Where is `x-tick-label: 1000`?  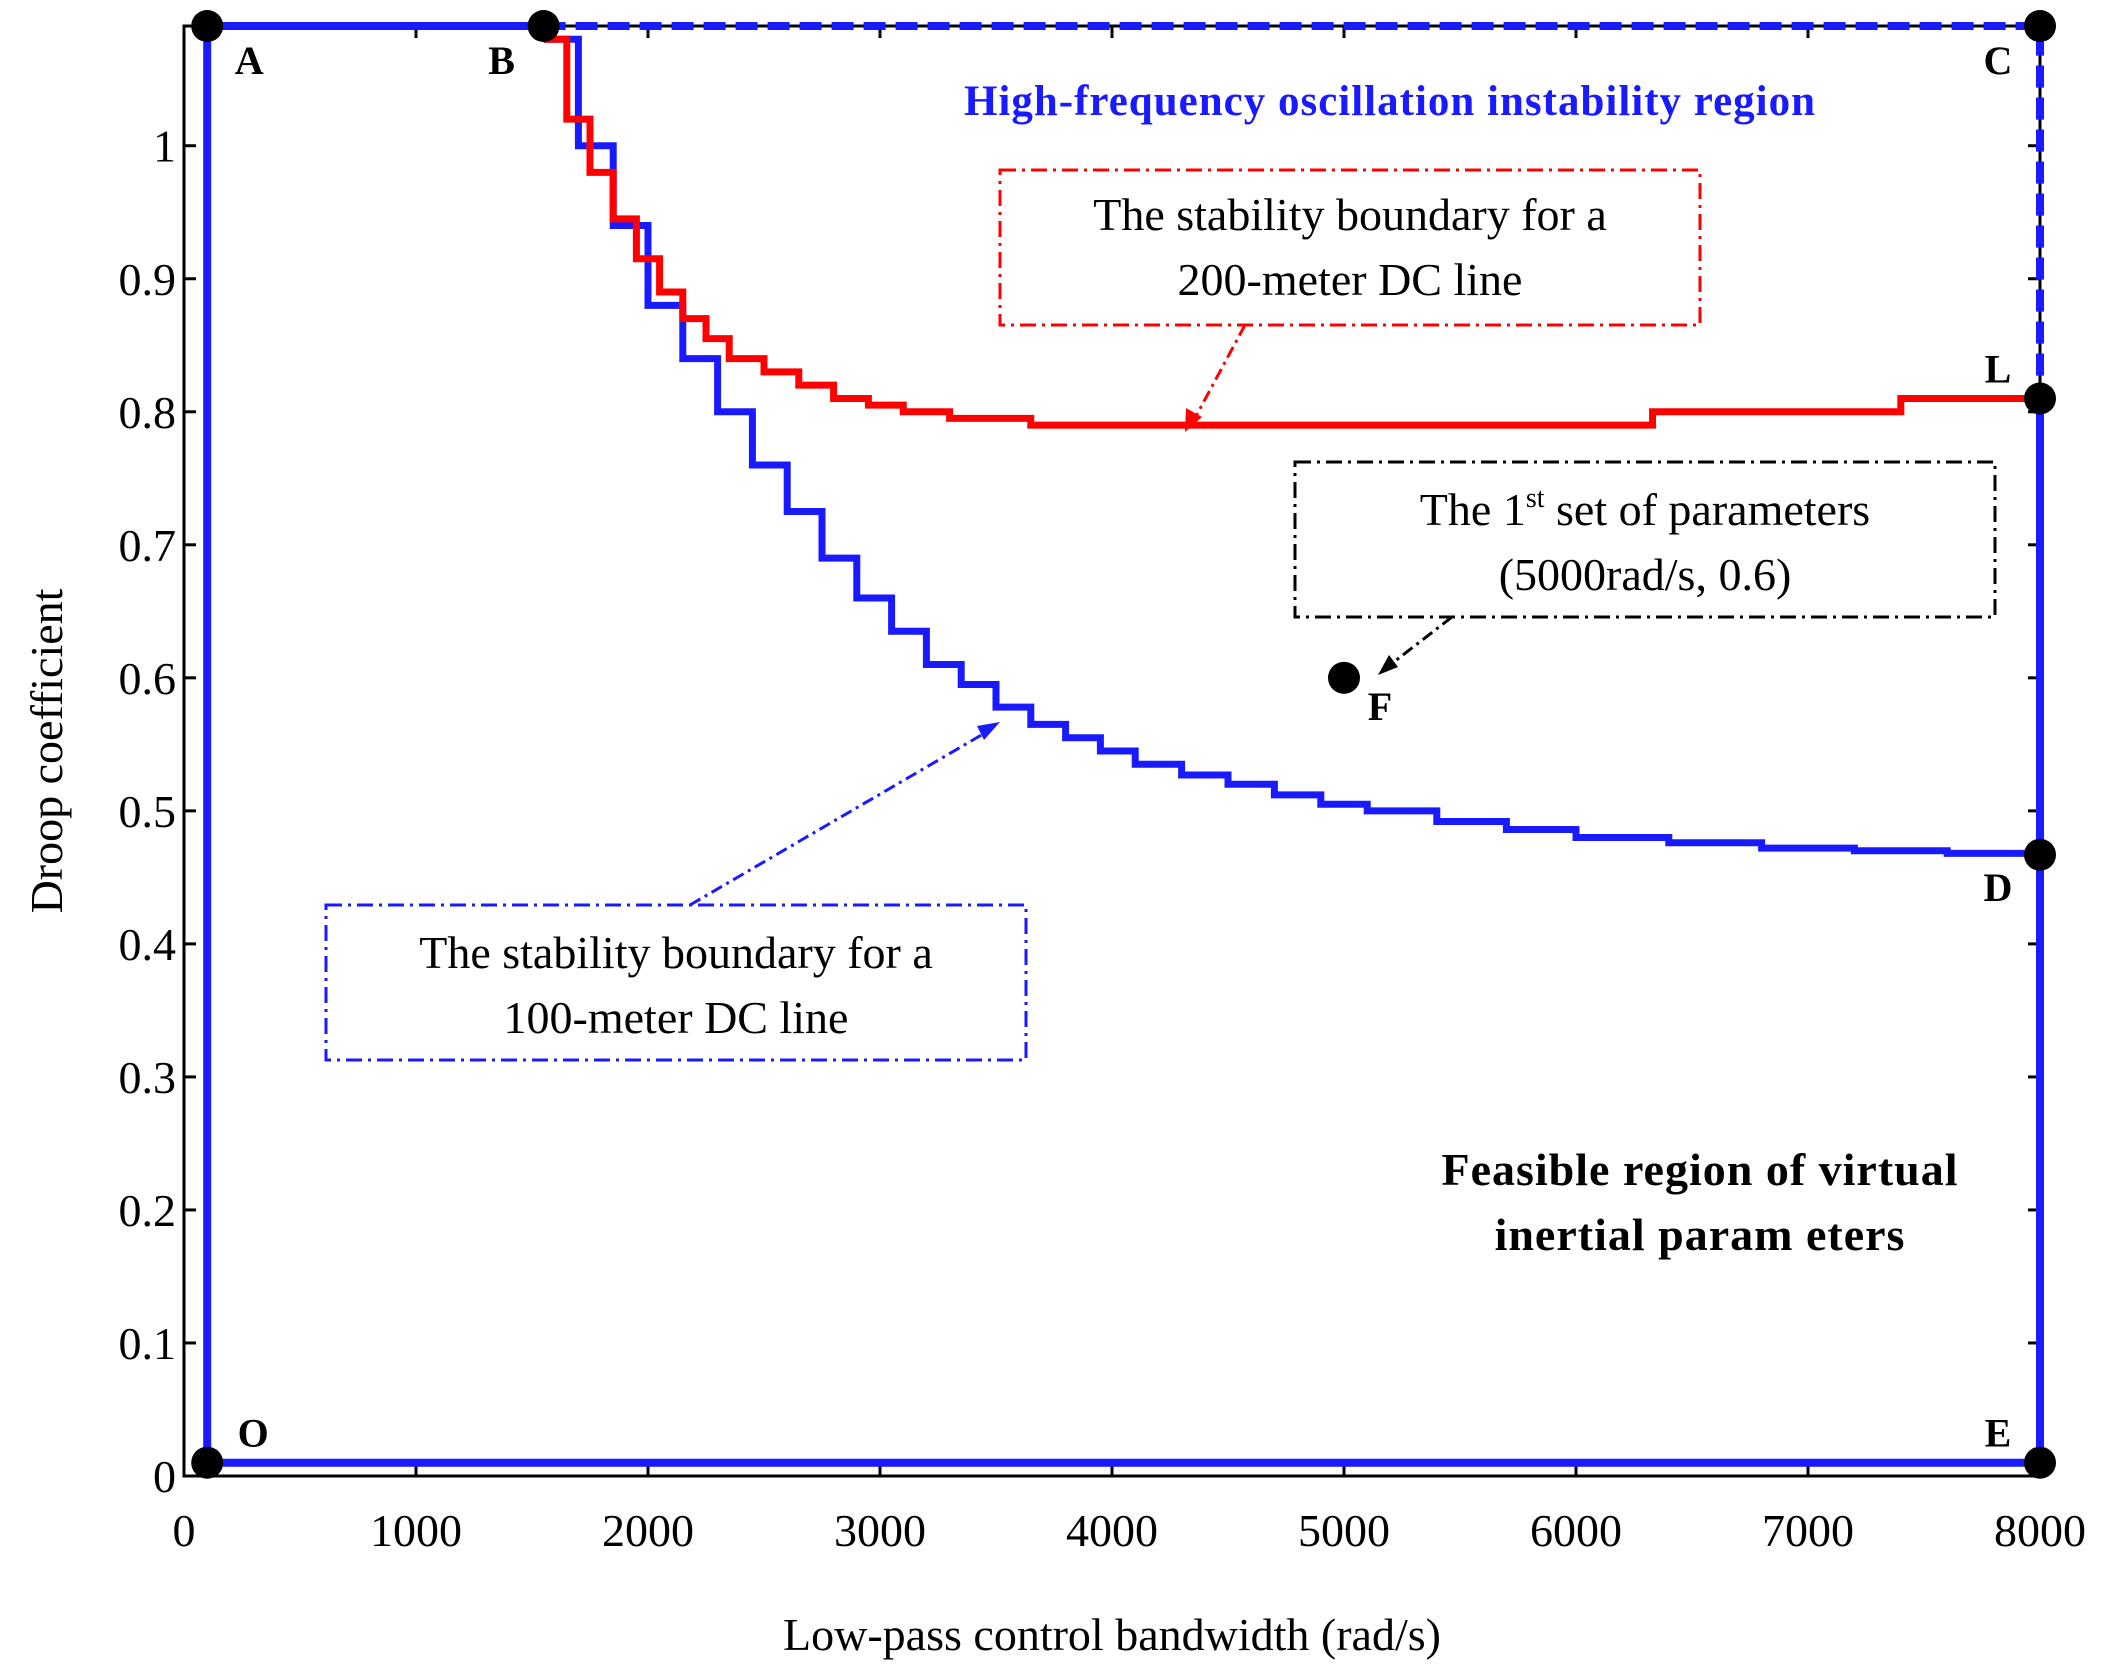 x-tick-label: 1000 is located at coordinates (416, 1530).